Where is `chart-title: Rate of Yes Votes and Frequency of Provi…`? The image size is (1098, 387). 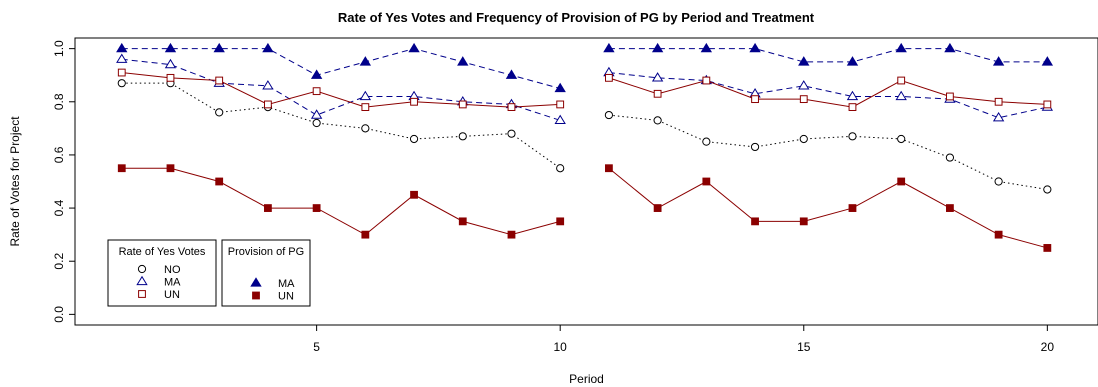 chart-title: Rate of Yes Votes and Frequency of Provi… is located at coordinates (576, 17).